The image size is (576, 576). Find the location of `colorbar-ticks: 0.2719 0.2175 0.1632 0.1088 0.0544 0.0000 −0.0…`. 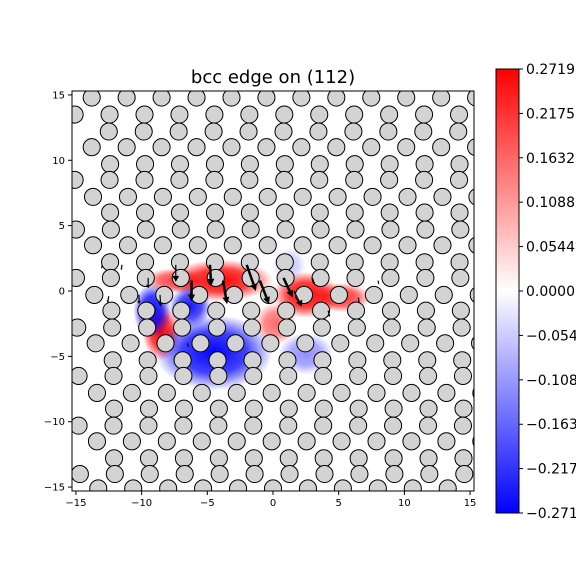

colorbar-ticks: 0.2719 0.2175 0.1632 0.1088 0.0544 0.0000 −0.0… is located at coordinates (547, 292).